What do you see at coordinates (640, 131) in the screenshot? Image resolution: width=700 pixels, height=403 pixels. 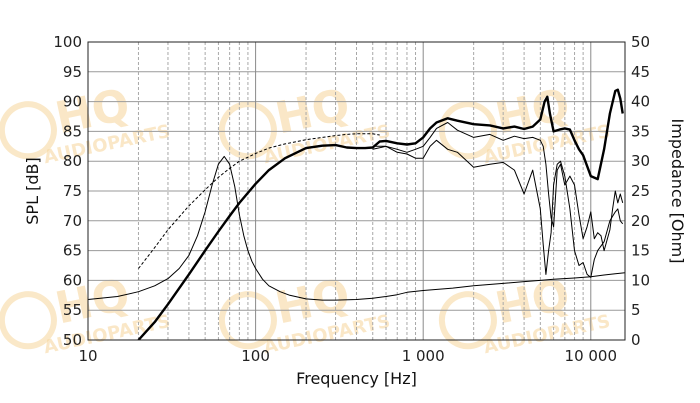 I see `y-right-tick-label: 35` at bounding box center [640, 131].